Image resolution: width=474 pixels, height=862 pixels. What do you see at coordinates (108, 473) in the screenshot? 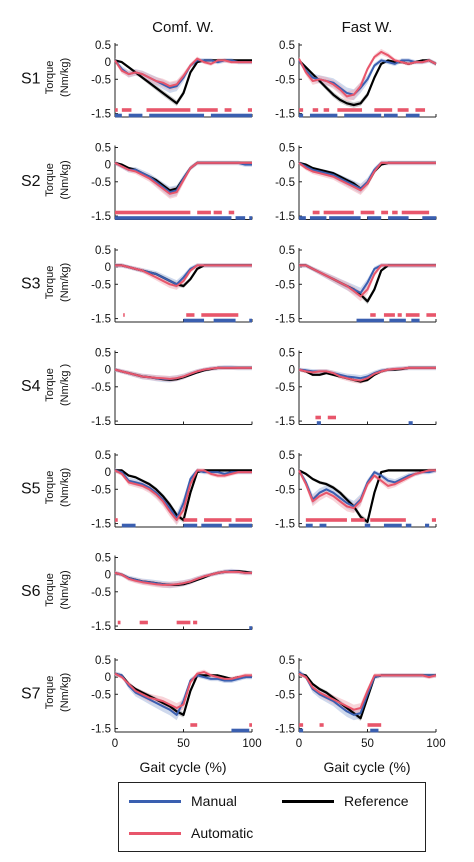
I see `y-tick-label-s5-comf: 0` at bounding box center [108, 473].